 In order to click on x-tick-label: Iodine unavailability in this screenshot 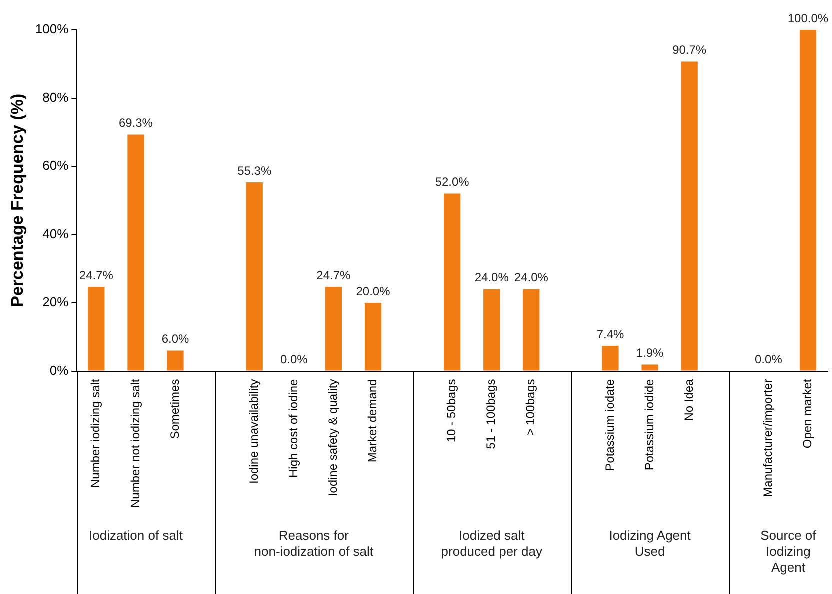, I will do `click(253, 431)`.